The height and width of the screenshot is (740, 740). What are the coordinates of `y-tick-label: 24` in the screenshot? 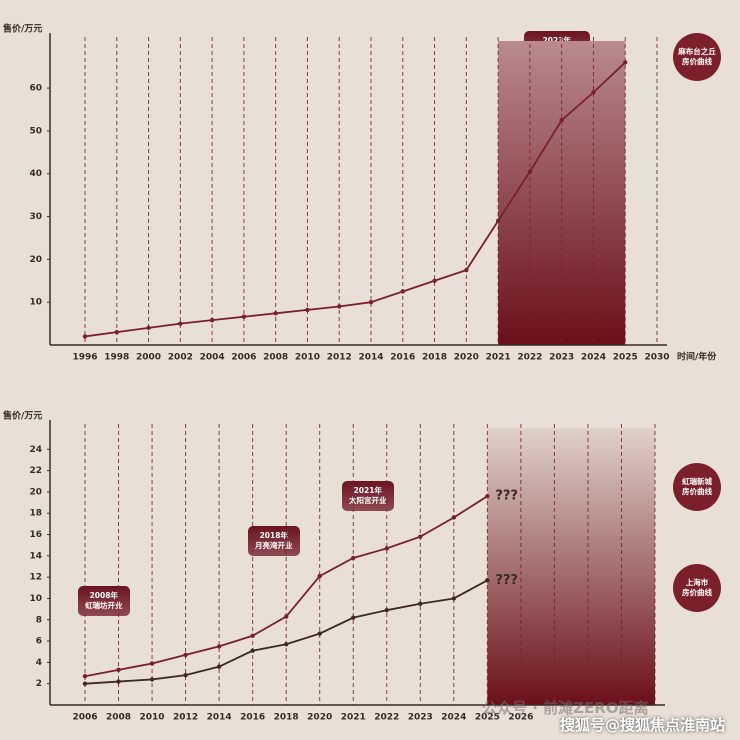 It's located at (35, 450).